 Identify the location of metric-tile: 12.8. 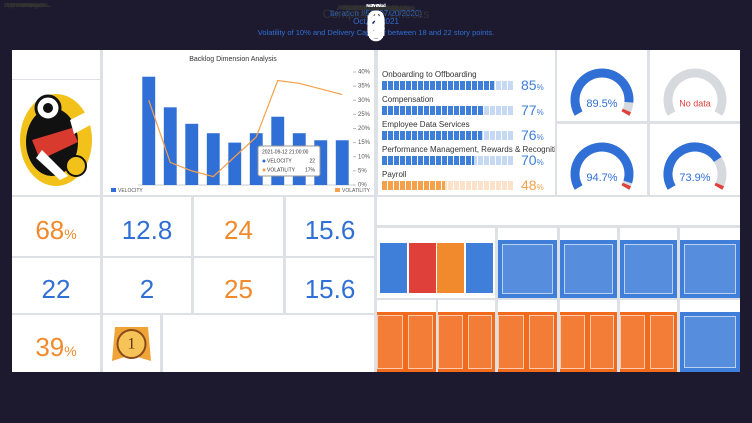
(147, 226).